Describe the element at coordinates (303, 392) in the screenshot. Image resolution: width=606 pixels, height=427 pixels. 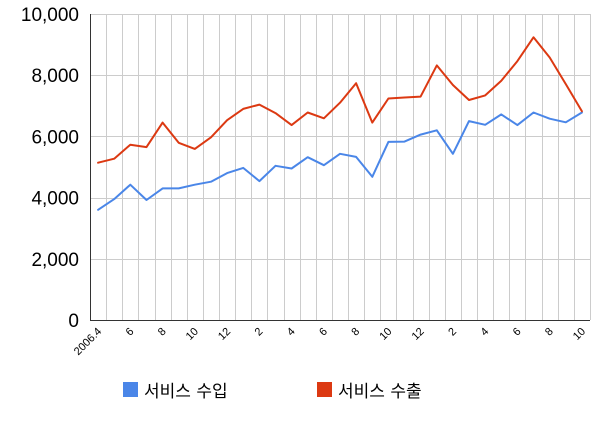
I see `legend: 서비스 수입 서비스 수출` at that location.